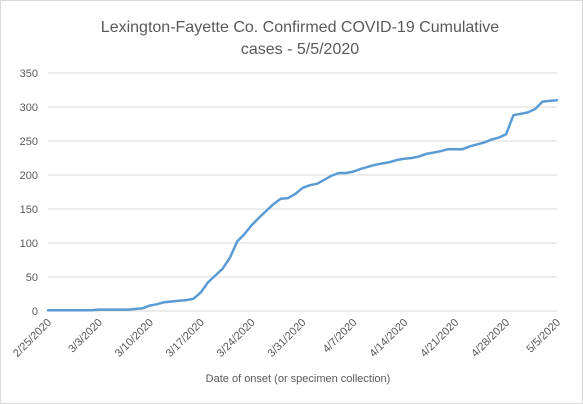 This screenshot has width=583, height=404. What do you see at coordinates (35, 312) in the screenshot?
I see `y-tick-label: 0` at bounding box center [35, 312].